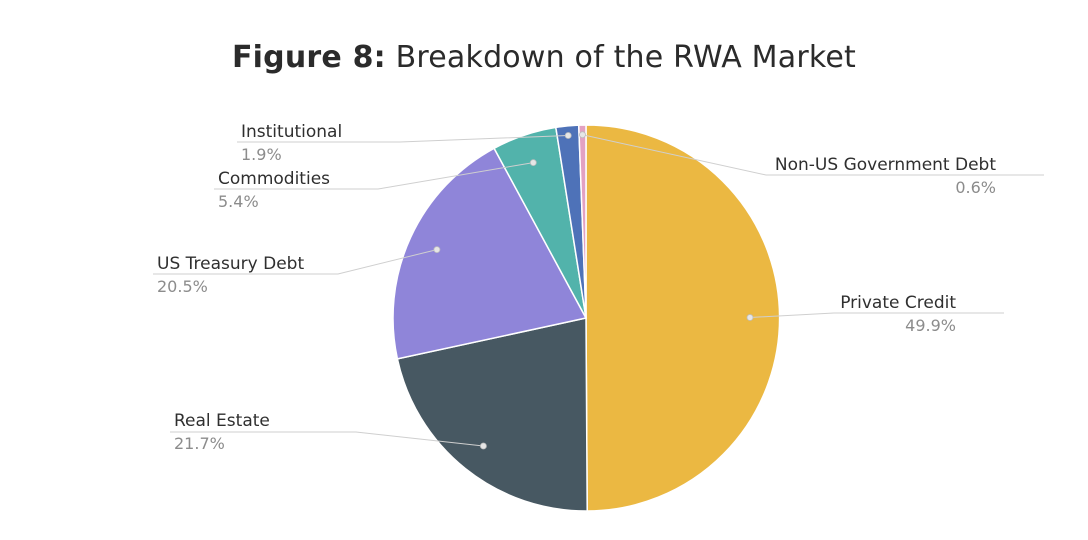 Image resolution: width=1088 pixels, height=540 pixels. I want to click on leader-dot-non-us-government-debt, so click(582, 135).